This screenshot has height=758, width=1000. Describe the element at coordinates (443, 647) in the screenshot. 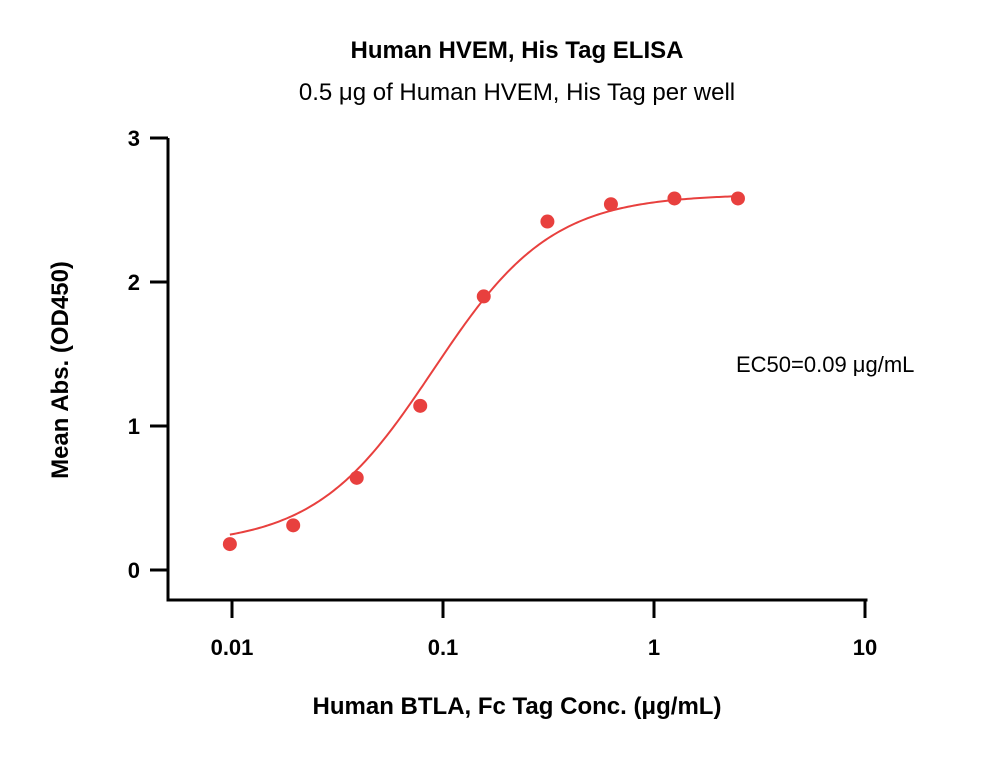

I see `x-tick-label: 0.1` at that location.